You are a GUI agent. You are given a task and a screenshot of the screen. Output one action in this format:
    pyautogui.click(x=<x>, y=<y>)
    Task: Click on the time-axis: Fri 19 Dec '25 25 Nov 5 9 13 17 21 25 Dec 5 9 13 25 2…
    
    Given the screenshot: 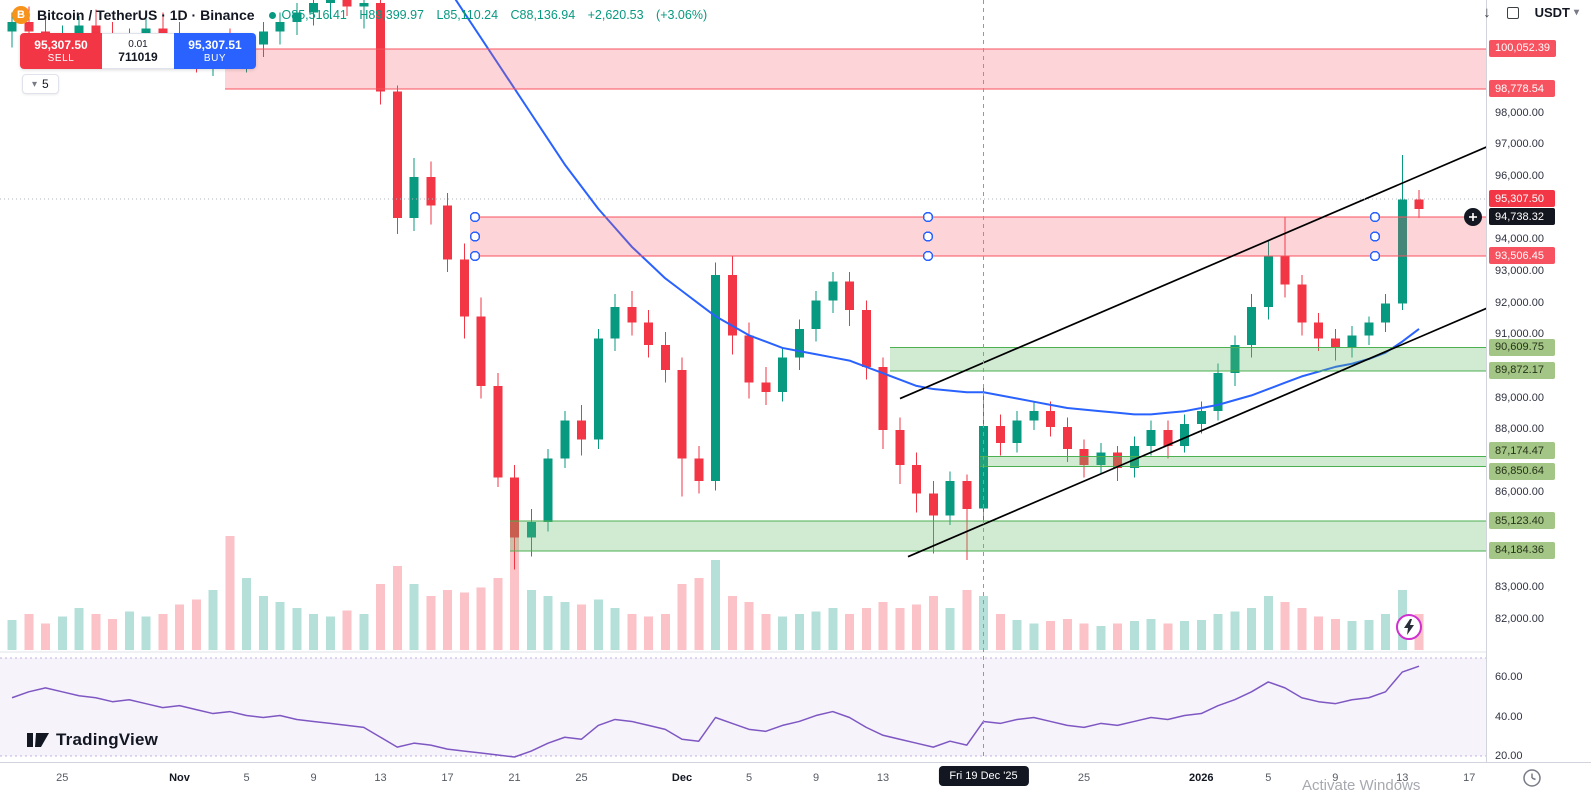 What is the action you would take?
    pyautogui.click(x=795, y=782)
    